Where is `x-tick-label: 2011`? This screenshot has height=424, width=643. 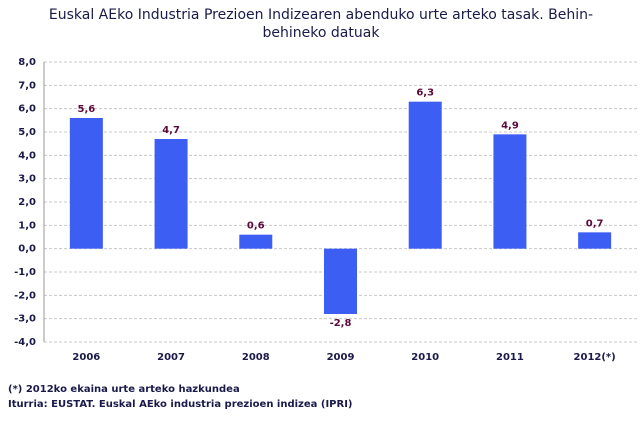 x-tick-label: 2011 is located at coordinates (510, 357).